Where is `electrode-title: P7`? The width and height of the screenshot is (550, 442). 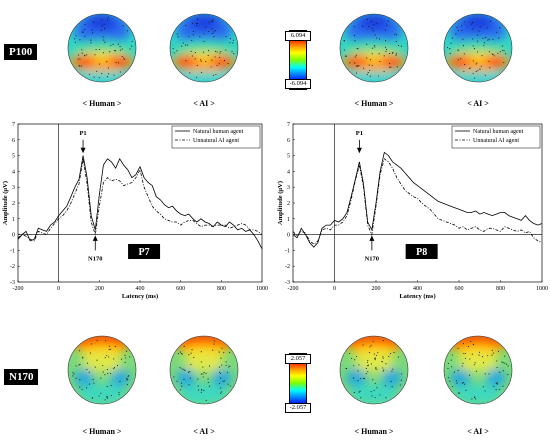
electrode-title: P7 is located at coordinates (144, 252).